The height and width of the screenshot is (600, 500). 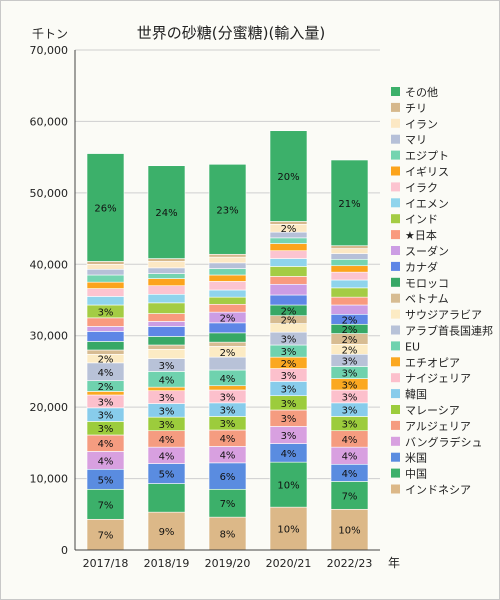 I want to click on legend-label: EU, so click(x=412, y=346).